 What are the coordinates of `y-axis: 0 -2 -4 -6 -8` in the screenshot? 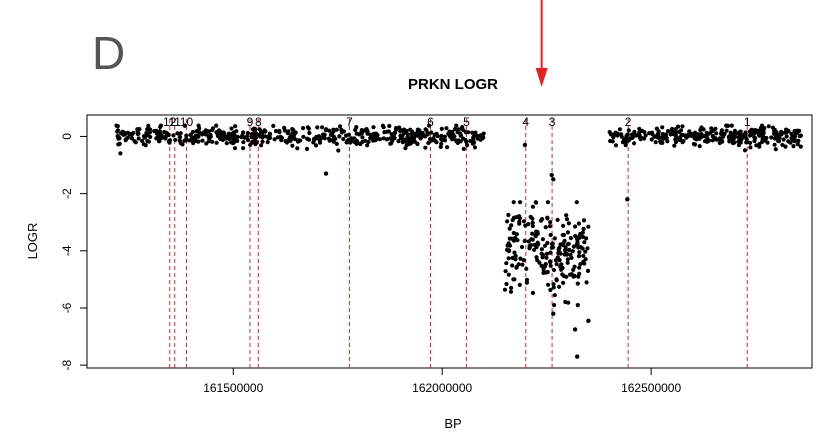 It's located at (73, 251).